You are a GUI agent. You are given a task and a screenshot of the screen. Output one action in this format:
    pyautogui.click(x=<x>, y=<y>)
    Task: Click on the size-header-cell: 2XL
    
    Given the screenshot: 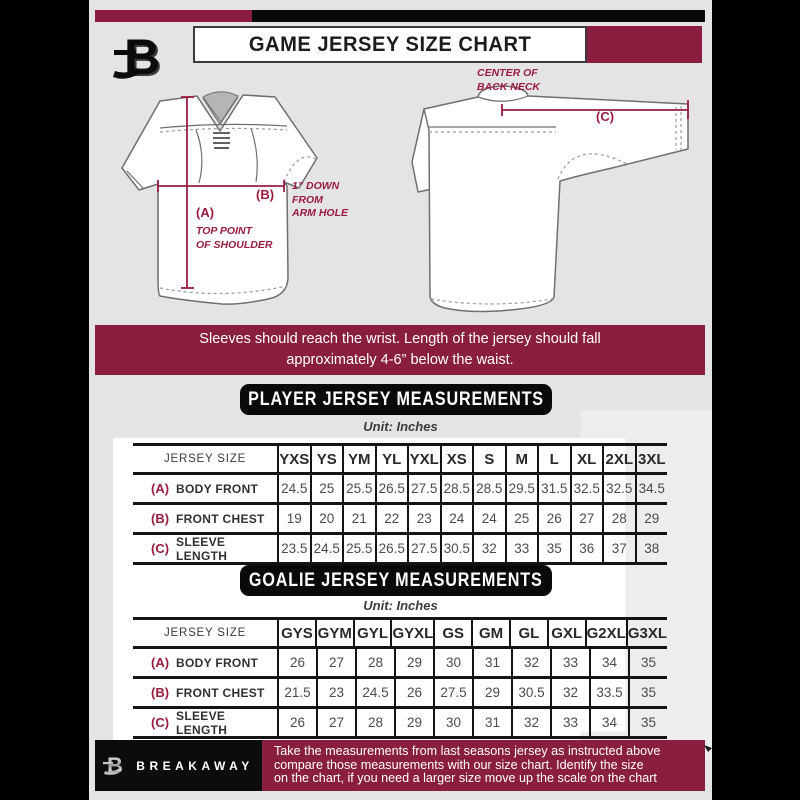 What is the action you would take?
    pyautogui.click(x=618, y=459)
    